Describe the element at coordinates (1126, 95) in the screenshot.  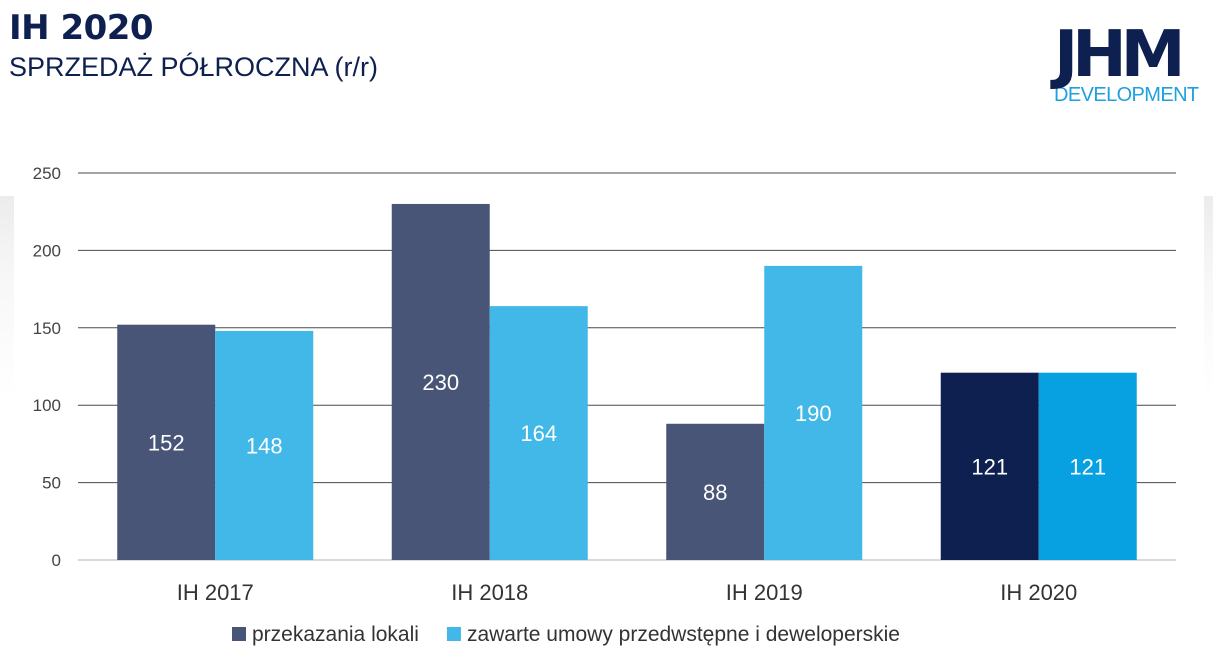
I see `logo-wordmark: DEVELOPMENT` at that location.